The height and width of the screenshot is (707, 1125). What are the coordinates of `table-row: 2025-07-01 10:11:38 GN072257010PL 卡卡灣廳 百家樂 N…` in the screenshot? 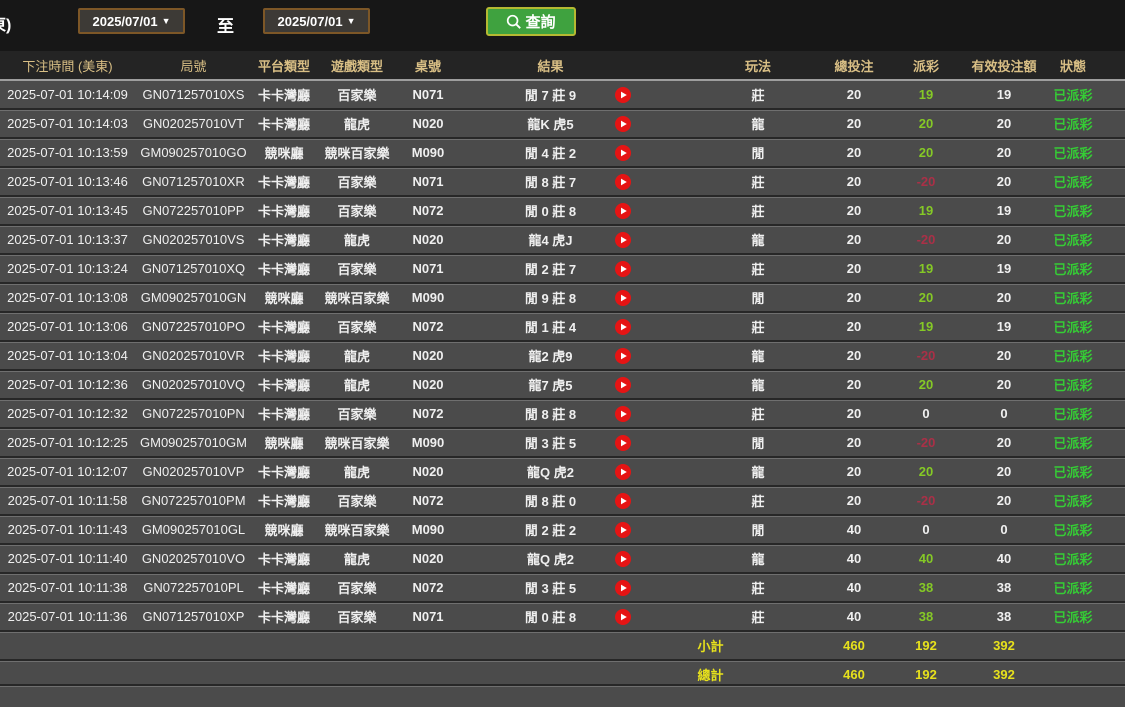 It's located at (562, 587).